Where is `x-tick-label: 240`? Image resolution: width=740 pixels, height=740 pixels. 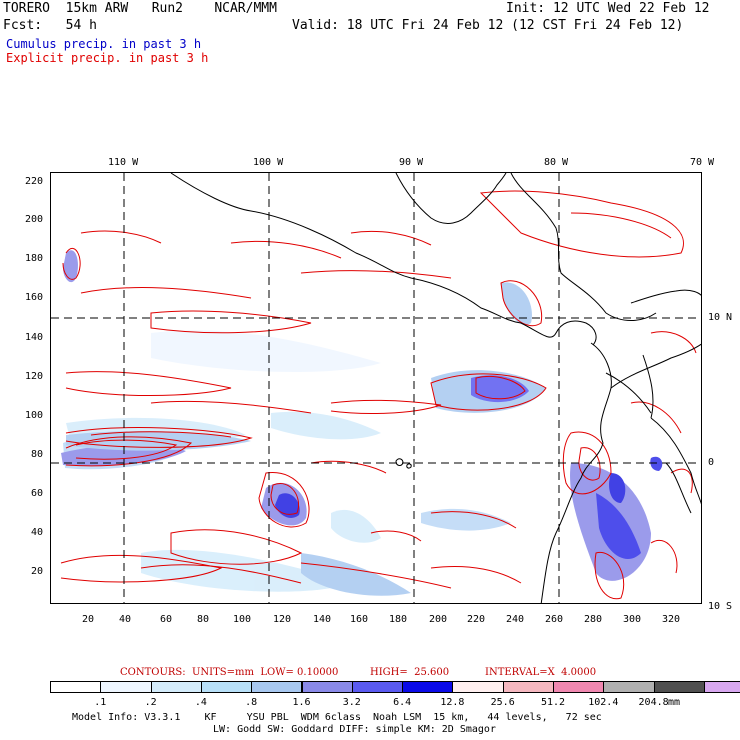 x-tick-label: 240 is located at coordinates (515, 619).